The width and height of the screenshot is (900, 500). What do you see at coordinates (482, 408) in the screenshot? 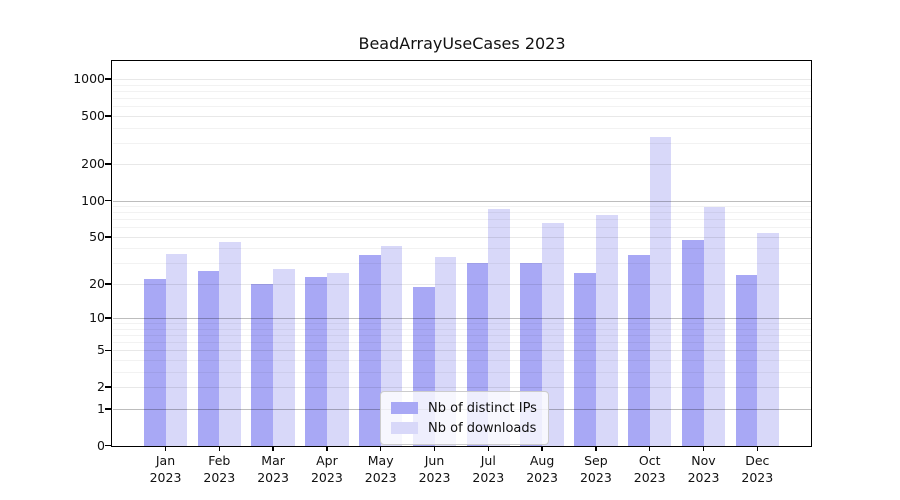
I see `legend-label-ips: Nb of distinct IPs` at bounding box center [482, 408].